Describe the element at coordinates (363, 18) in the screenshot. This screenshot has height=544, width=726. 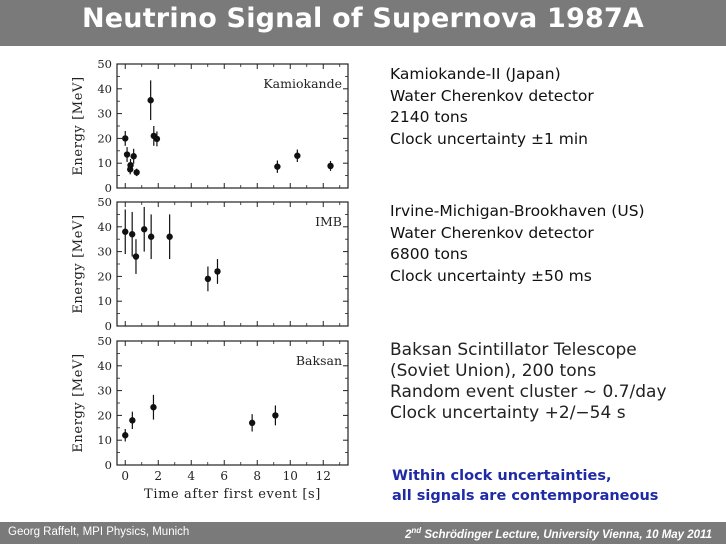
I see `page-title: Neutrino Signal of Supernova 1987A` at that location.